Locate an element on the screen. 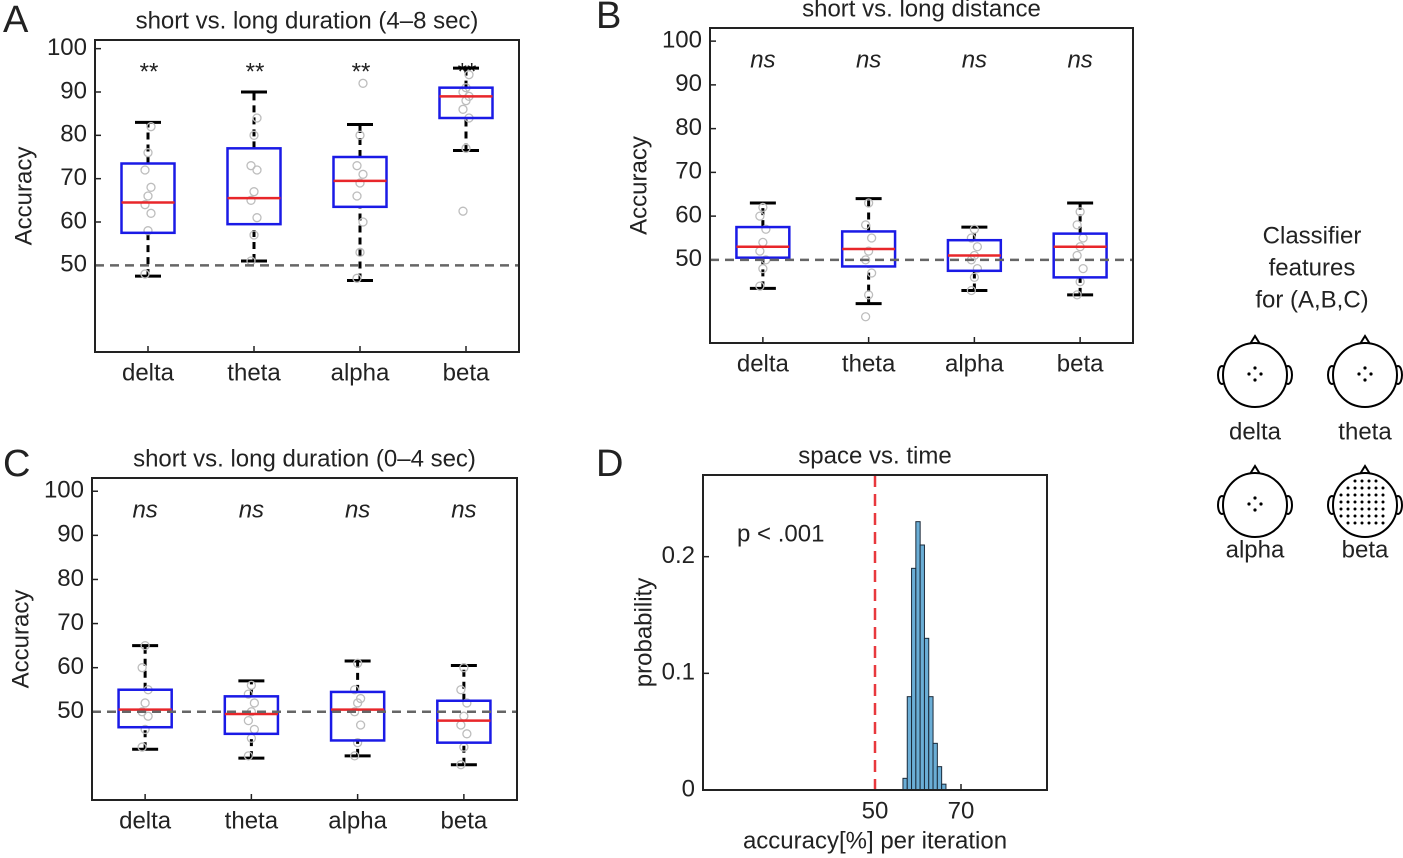  head-icons is located at coordinates (1310, 436).